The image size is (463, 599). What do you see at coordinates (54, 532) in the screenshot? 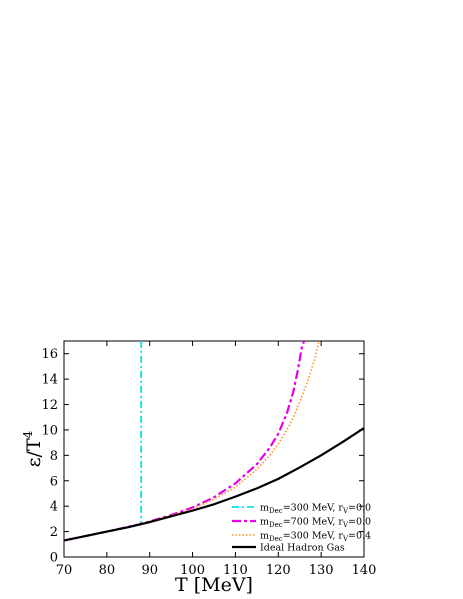
I see `y-tick-label: 2` at bounding box center [54, 532].